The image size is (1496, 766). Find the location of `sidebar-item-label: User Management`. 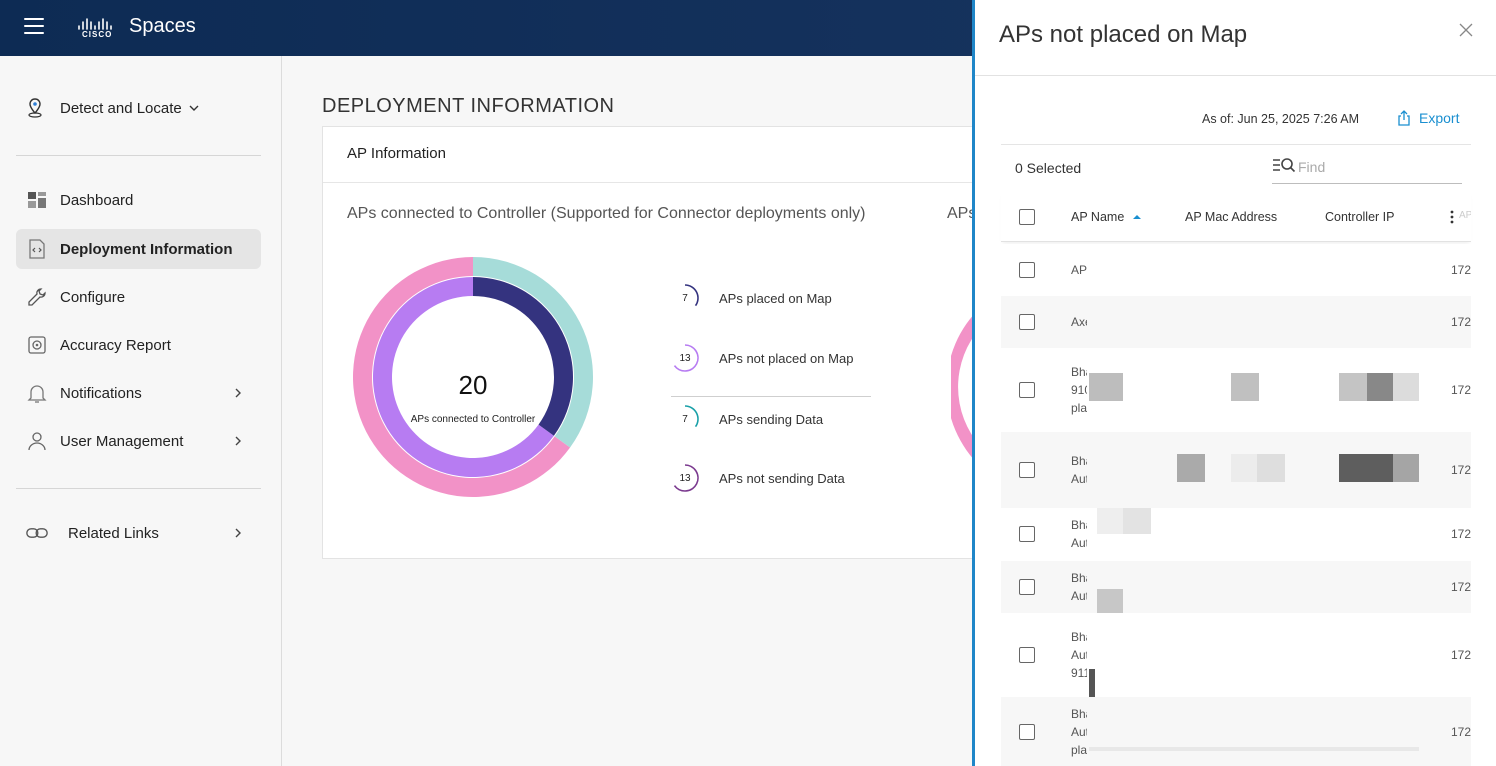

sidebar-item-label: User Management is located at coordinates (122, 441).